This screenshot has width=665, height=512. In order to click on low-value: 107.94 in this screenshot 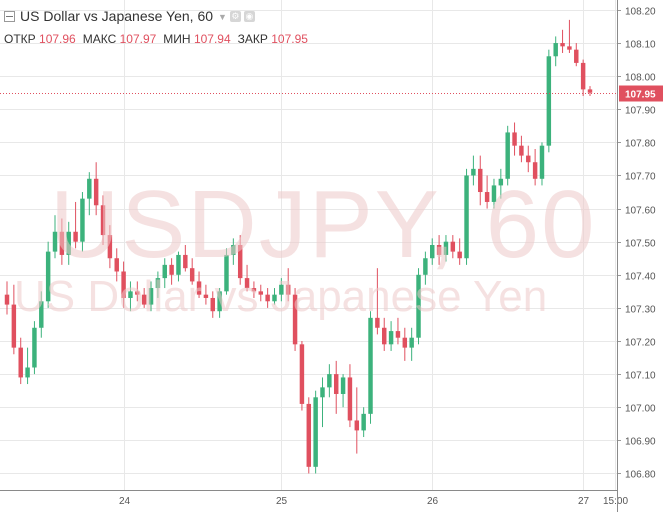, I will do `click(212, 39)`.